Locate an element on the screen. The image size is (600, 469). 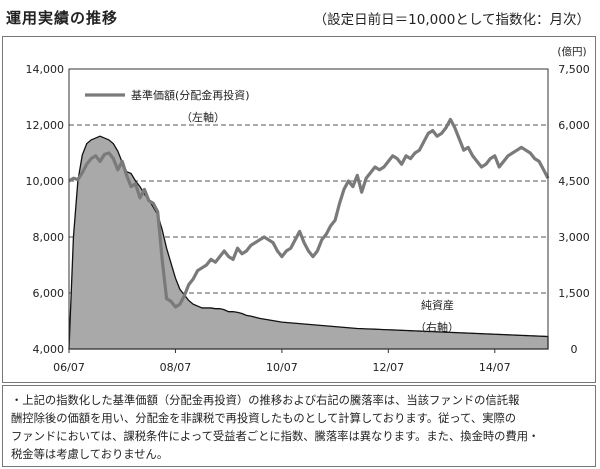
left-axis-tick-label: 14,000 is located at coordinates (45, 69).